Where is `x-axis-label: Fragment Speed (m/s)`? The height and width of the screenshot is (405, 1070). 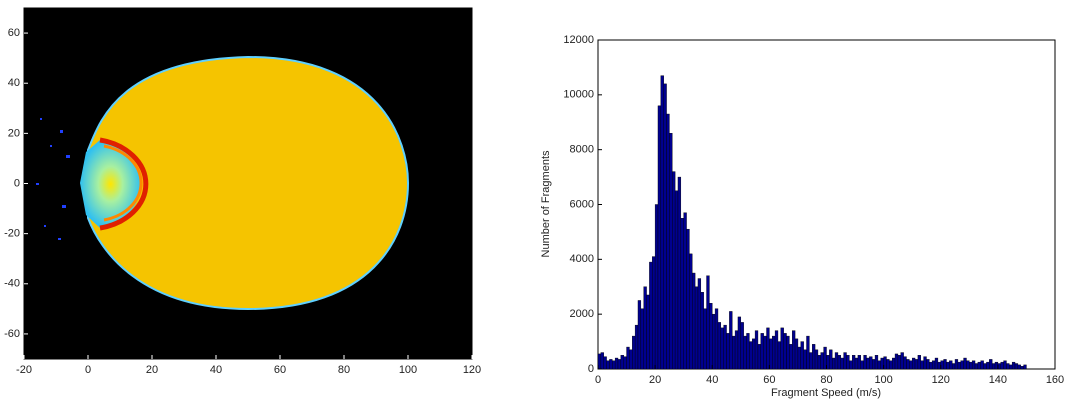 x-axis-label: Fragment Speed (m/s) is located at coordinates (826, 393).